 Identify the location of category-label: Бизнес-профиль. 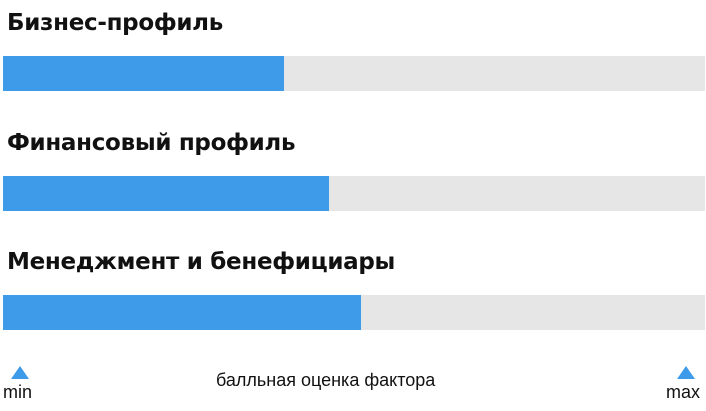
(115, 23).